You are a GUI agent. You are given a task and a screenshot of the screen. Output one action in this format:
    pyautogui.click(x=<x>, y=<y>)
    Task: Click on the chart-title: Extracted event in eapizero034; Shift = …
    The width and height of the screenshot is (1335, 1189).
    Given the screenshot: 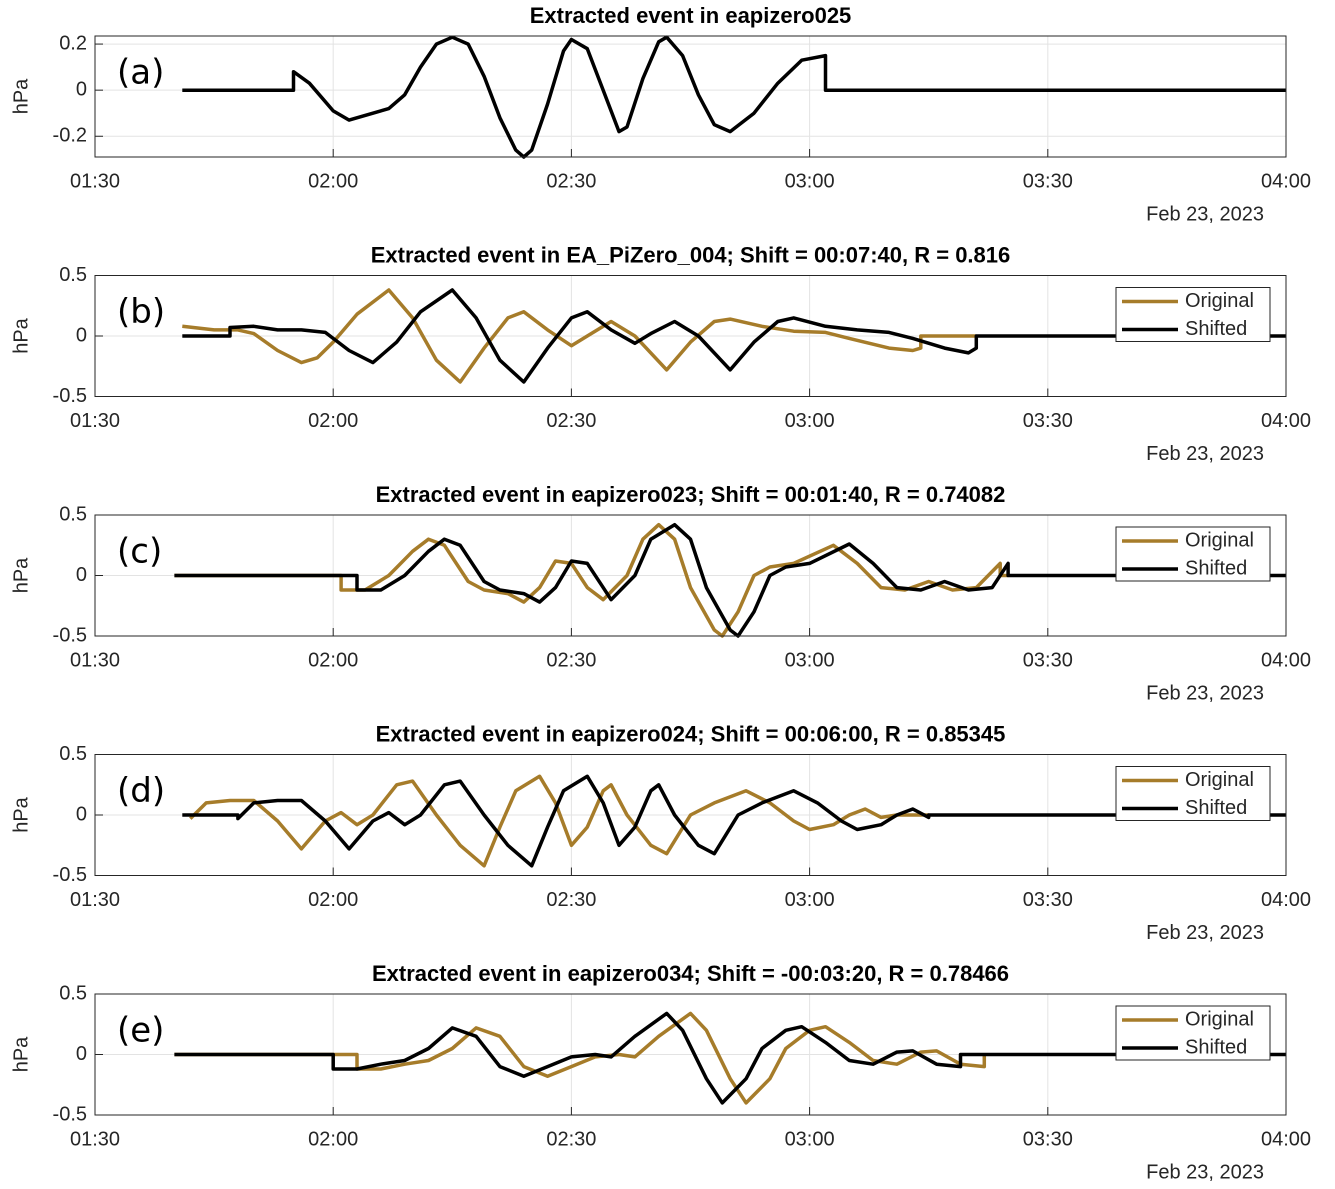 What is the action you would take?
    pyautogui.click(x=690, y=973)
    